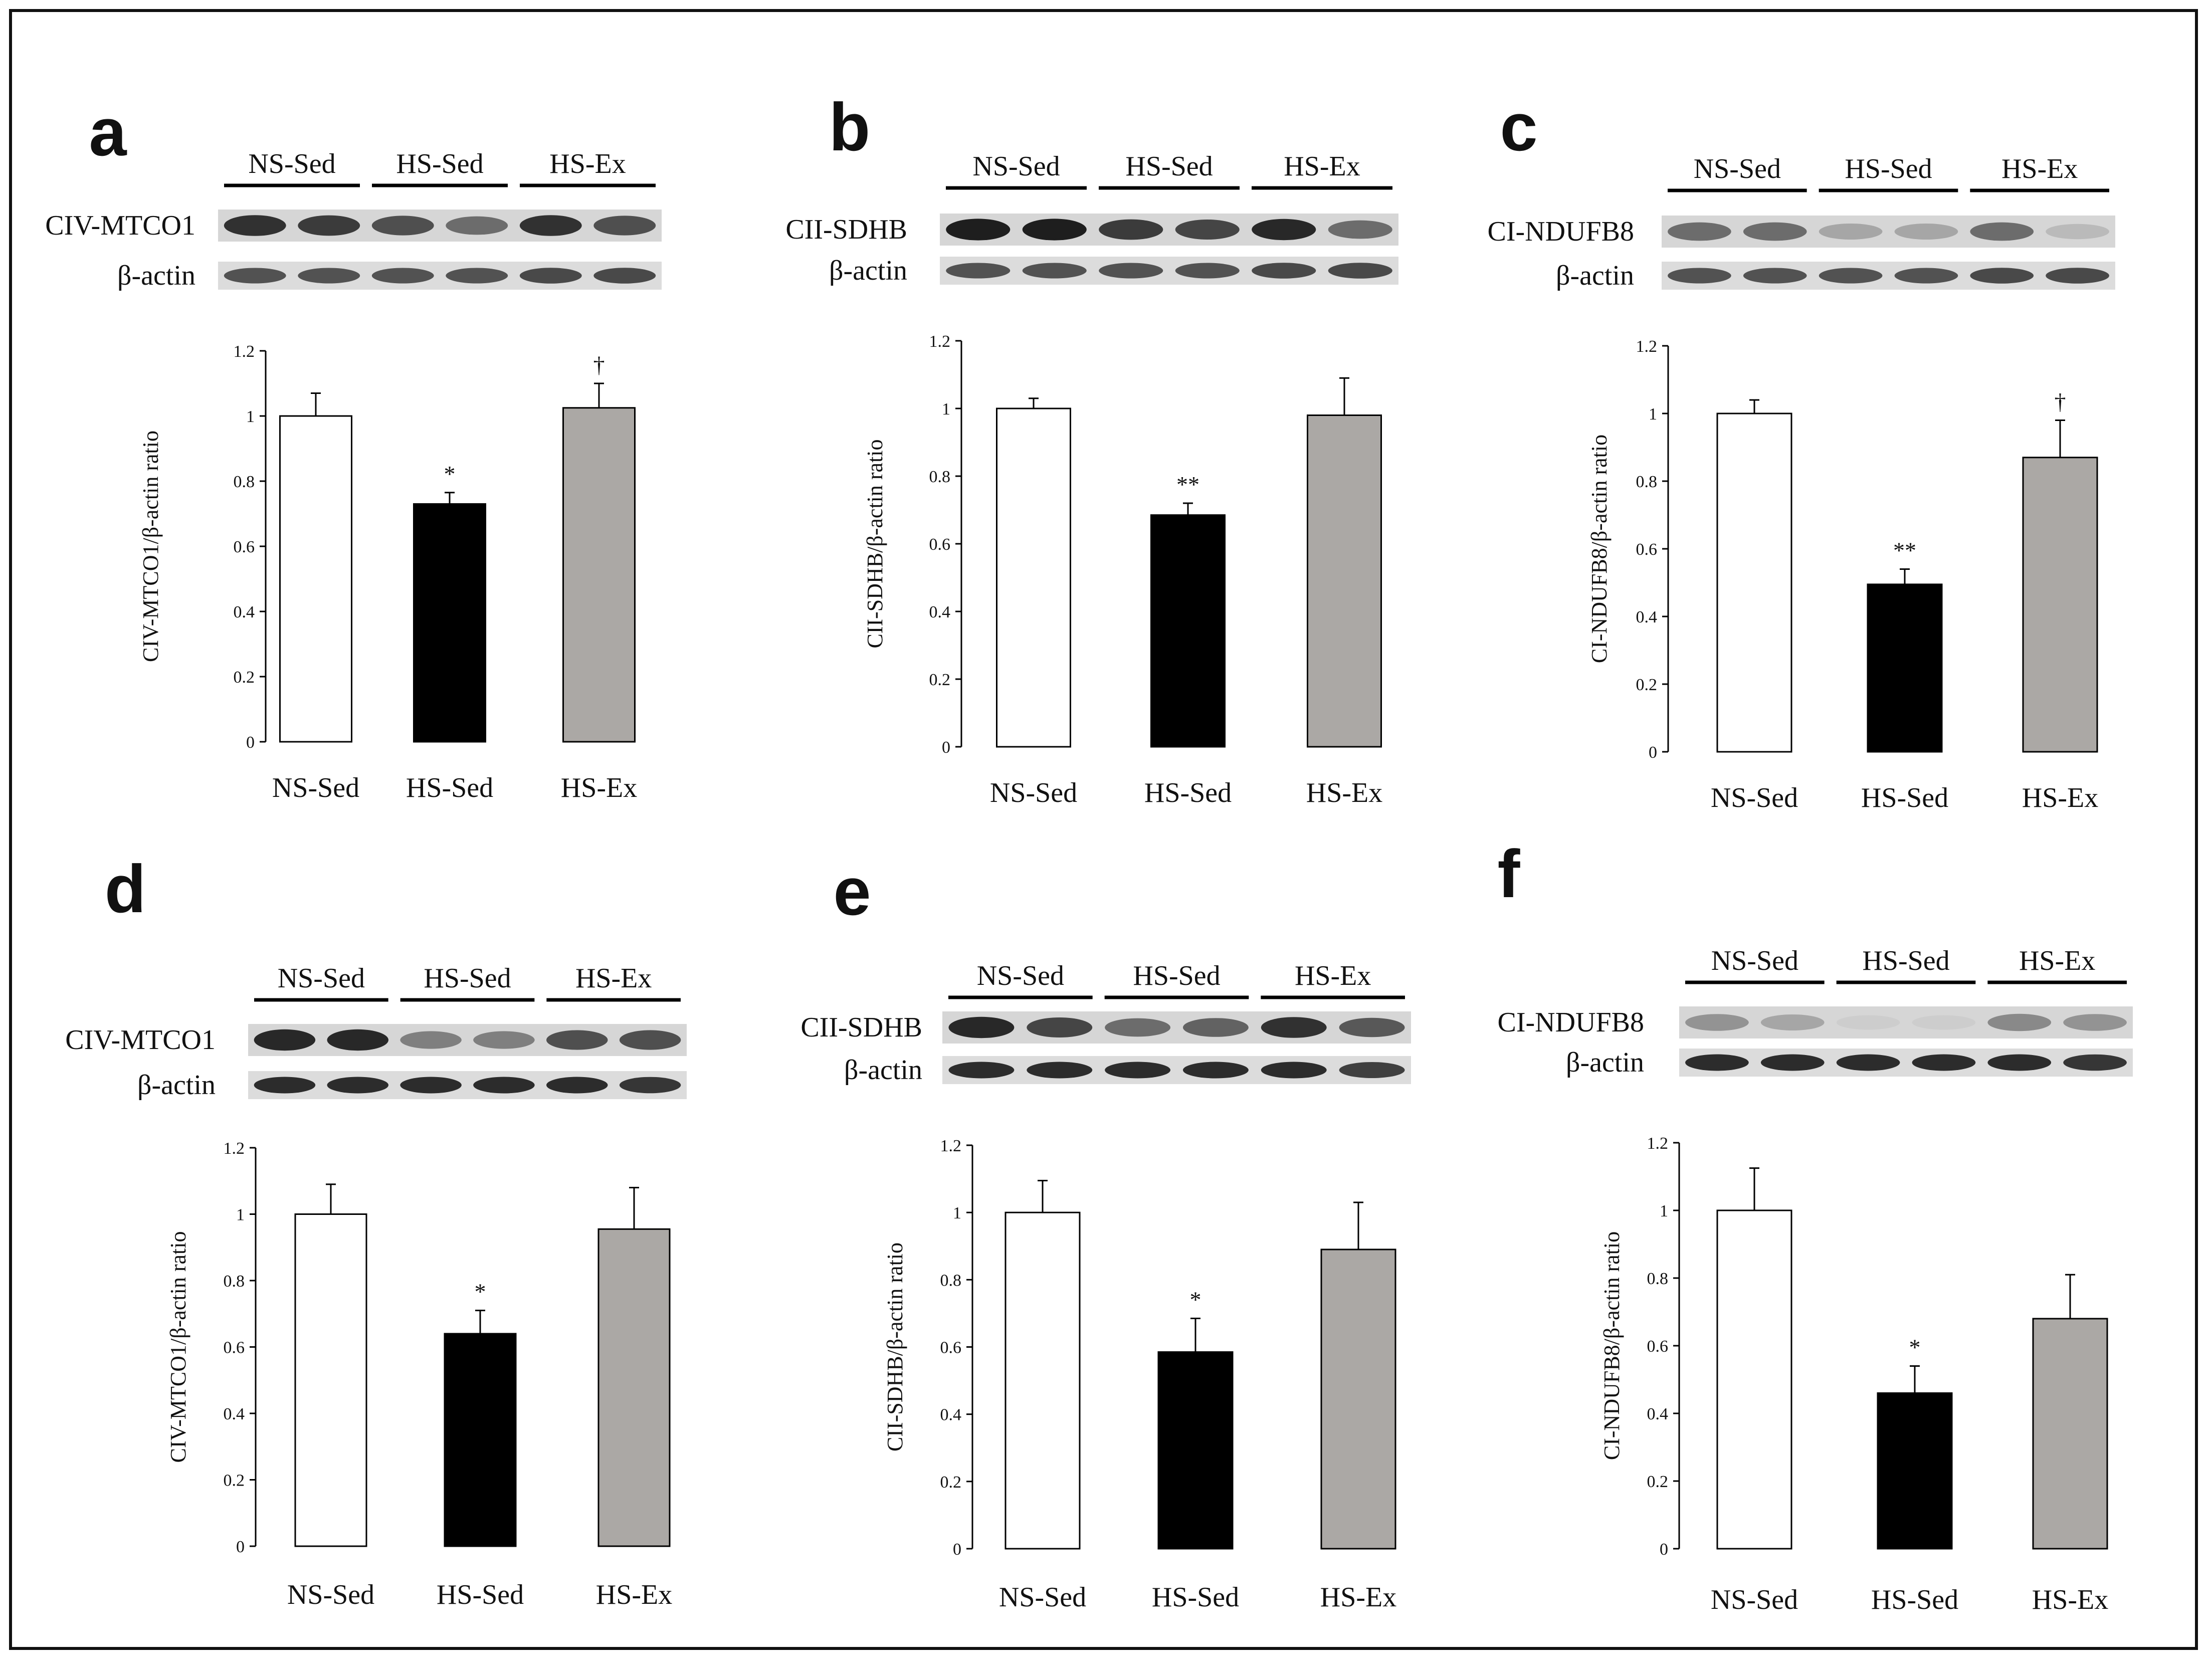  Describe the element at coordinates (1518, 127) in the screenshot. I see `panel-letter: c` at that location.